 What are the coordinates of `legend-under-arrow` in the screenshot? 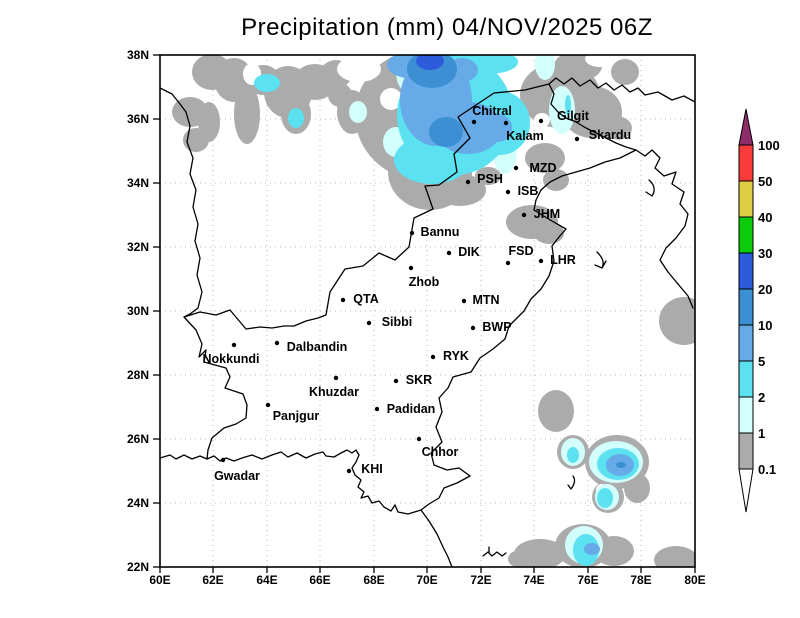 It's located at (746, 490).